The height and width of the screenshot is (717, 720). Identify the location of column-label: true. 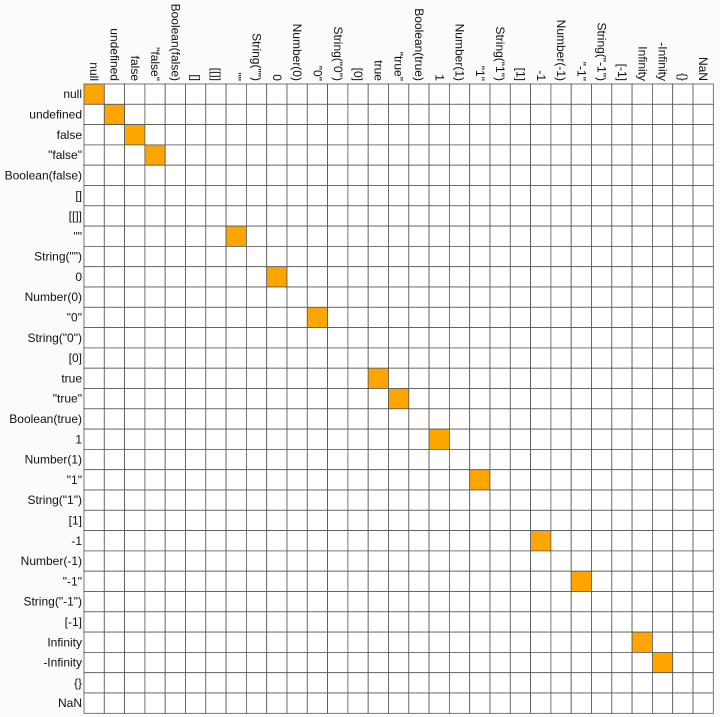
(378, 70).